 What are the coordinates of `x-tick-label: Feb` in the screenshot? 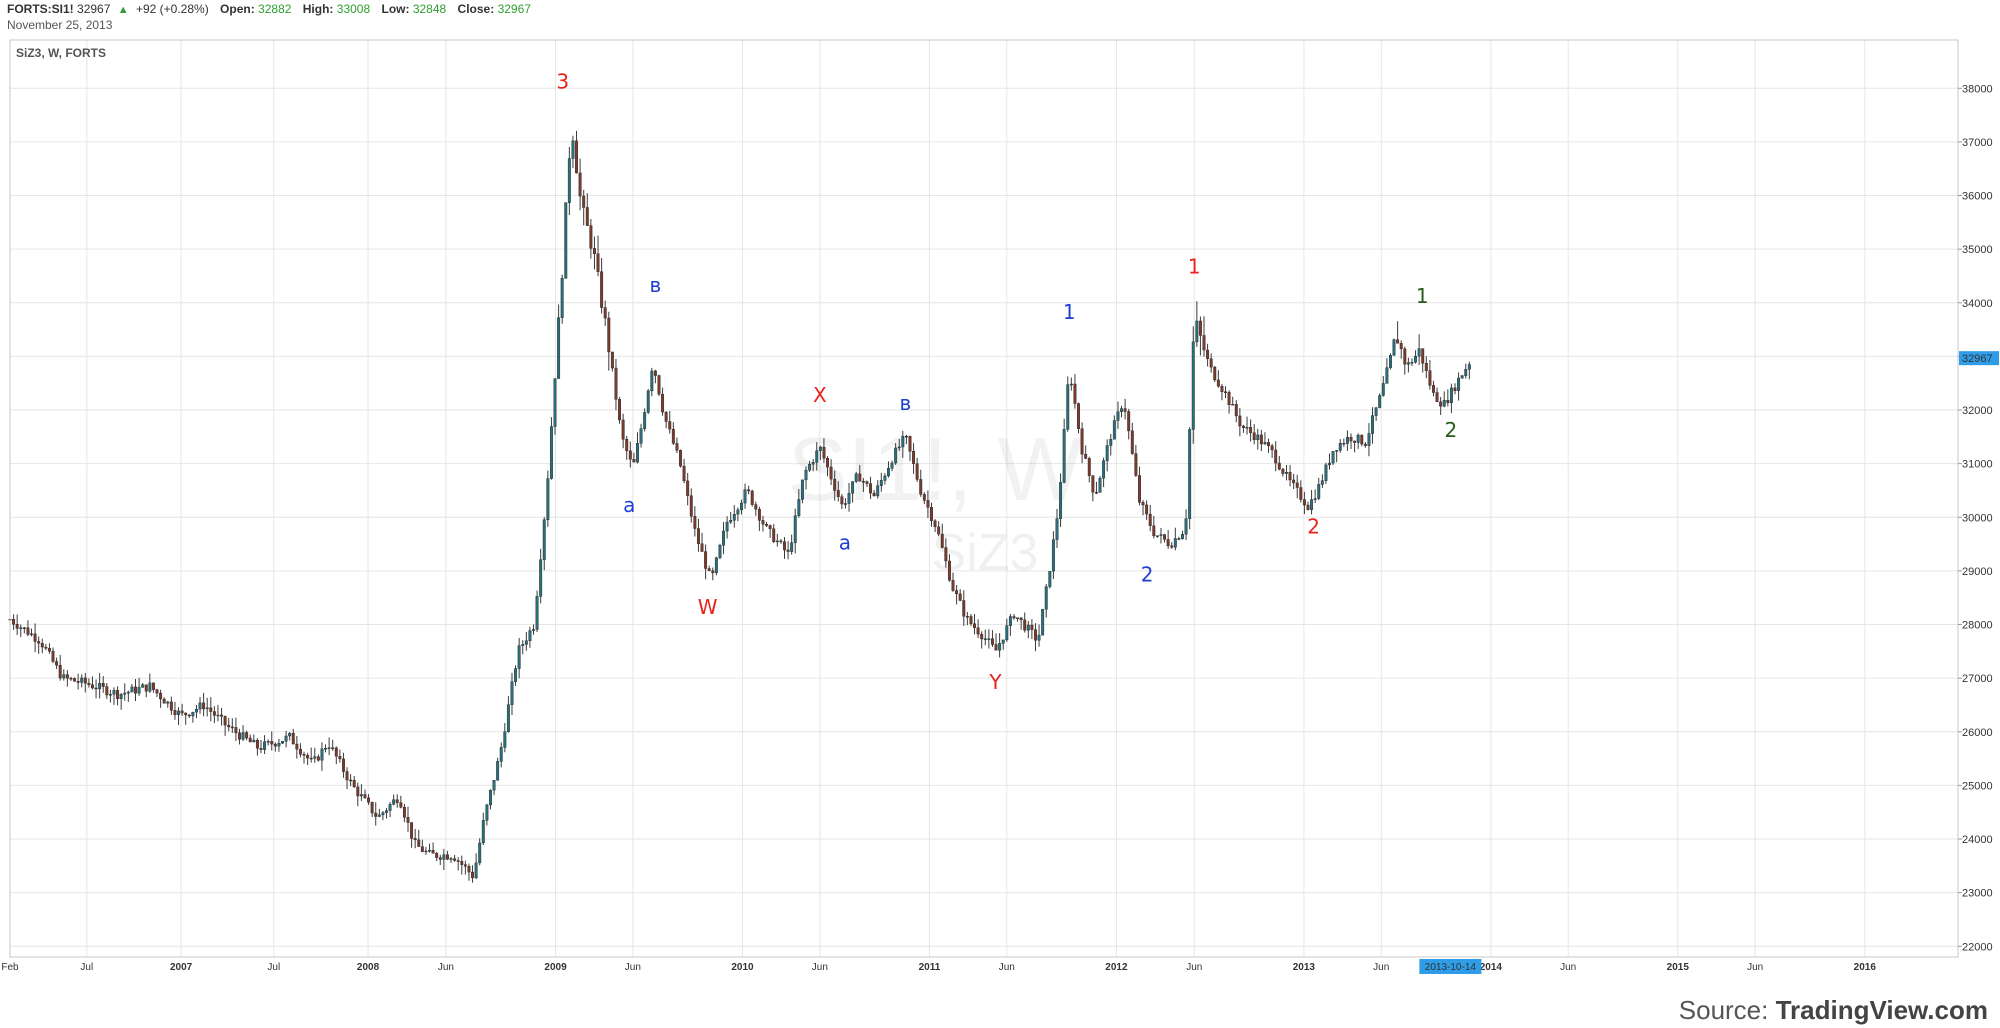 It's located at (10, 967).